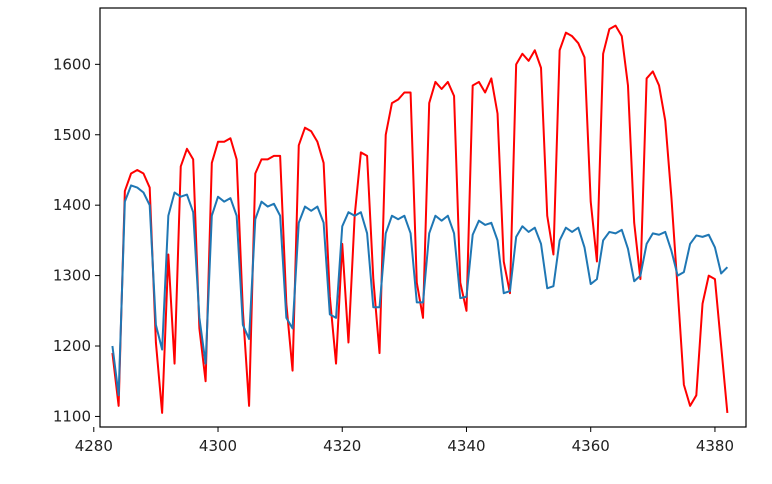 The image size is (772, 484). What do you see at coordinates (72, 205) in the screenshot?
I see `y-tick-label: 1400` at bounding box center [72, 205].